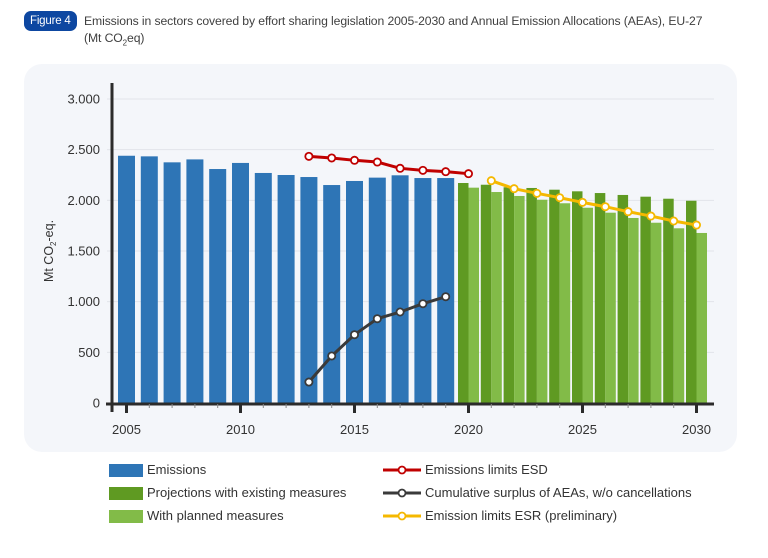 The width and height of the screenshot is (768, 558). Describe the element at coordinates (446, 297) in the screenshot. I see `marker-surplus-2019` at that location.